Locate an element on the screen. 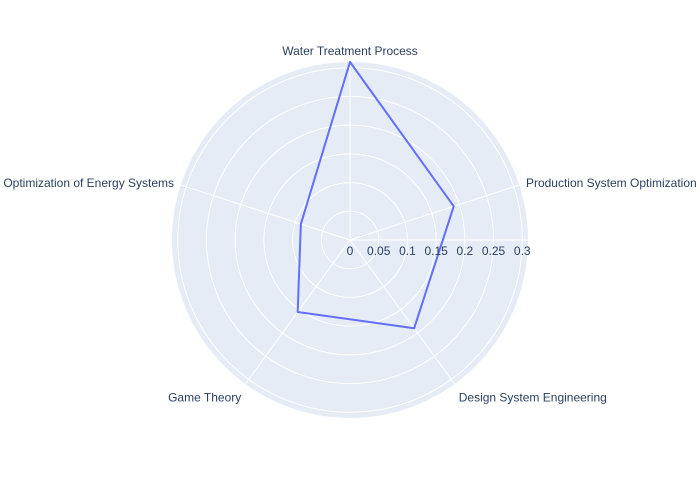  radial-tick-label: 0 is located at coordinates (350, 251).